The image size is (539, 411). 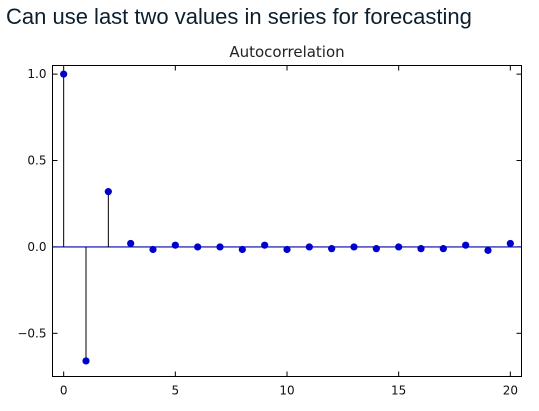 I want to click on x-tick-label: 0, so click(x=64, y=391).